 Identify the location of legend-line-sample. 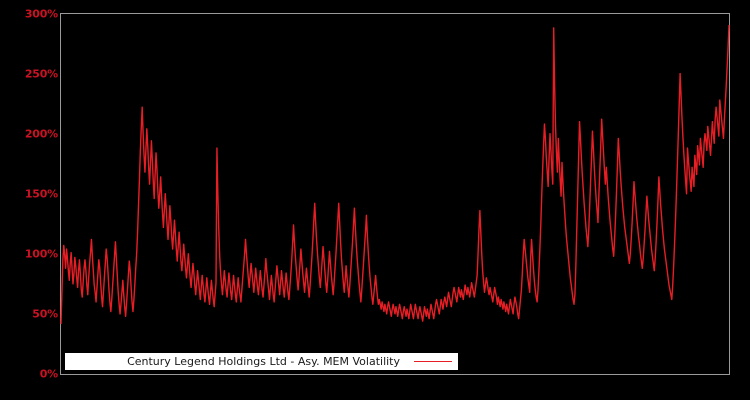
(433, 361).